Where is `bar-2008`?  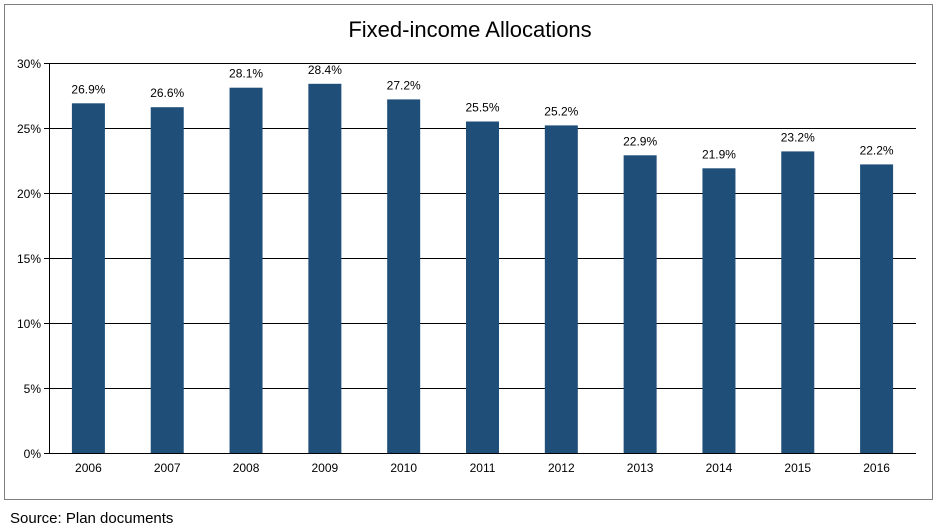 bar-2008 is located at coordinates (246, 270).